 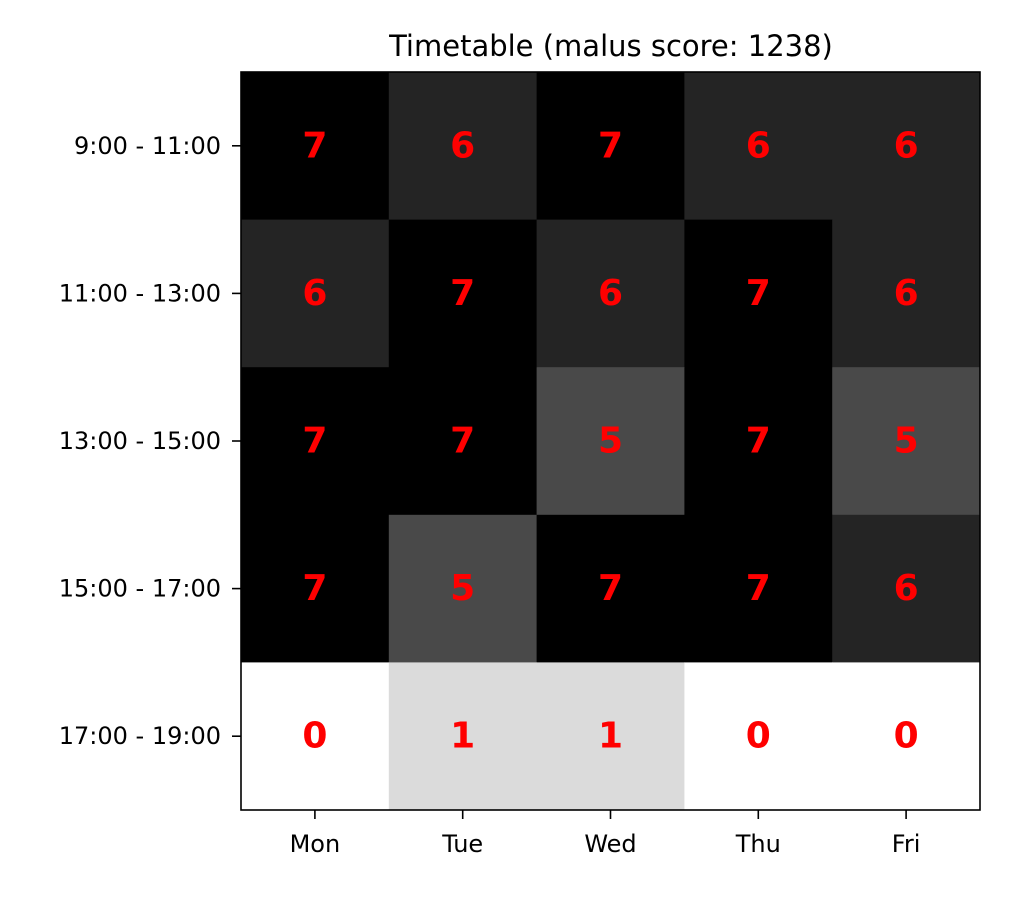 What do you see at coordinates (610, 844) in the screenshot?
I see `x-tick-label: Wed` at bounding box center [610, 844].